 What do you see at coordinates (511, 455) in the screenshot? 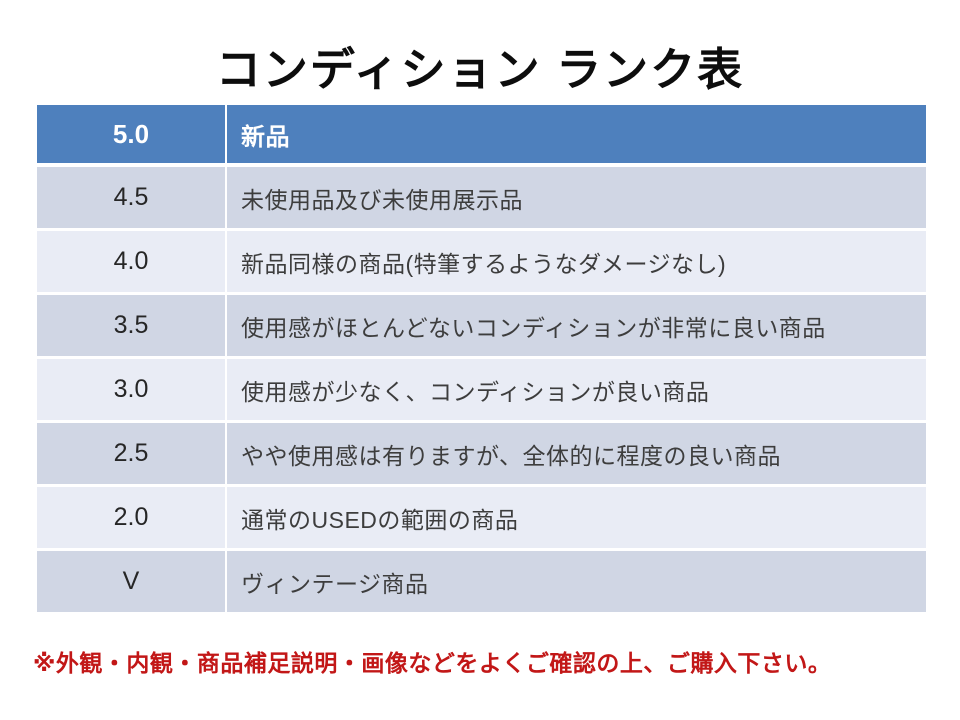
I see `description-cell: やや使用感は有りますが、全体的に程度の良い商品` at bounding box center [511, 455].